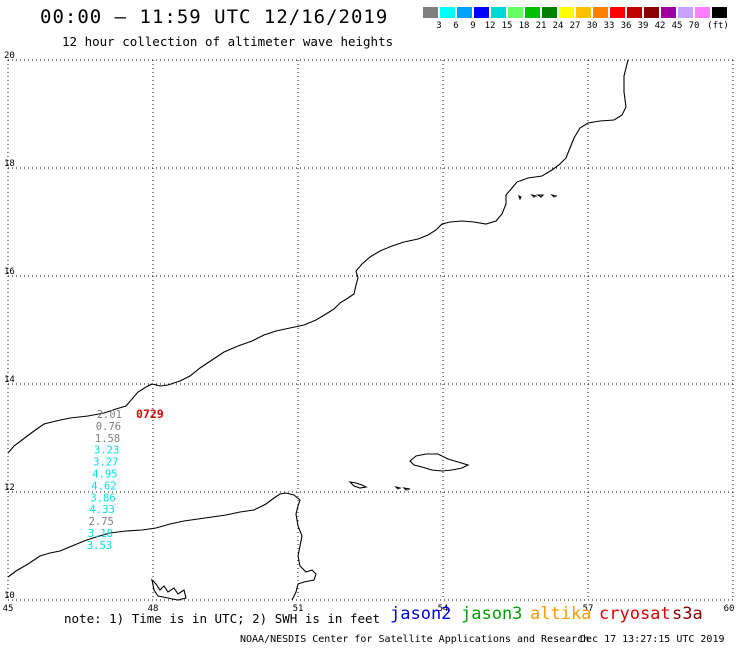 This screenshot has width=740, height=650. I want to click on kuria-muria-islands, so click(538, 197).